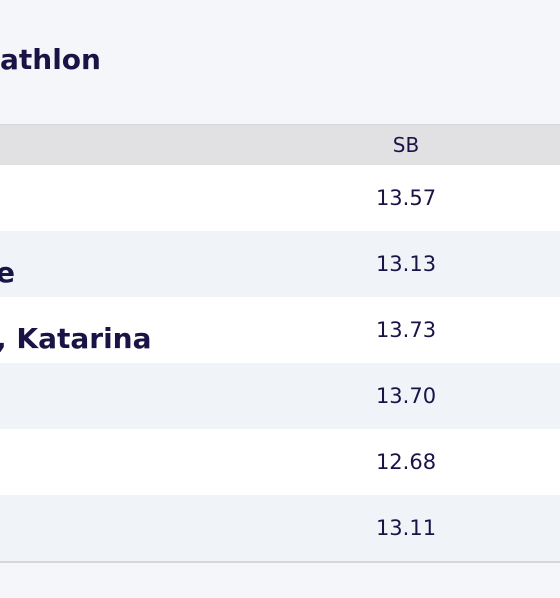  I want to click on season-best: 13.13, so click(406, 264).